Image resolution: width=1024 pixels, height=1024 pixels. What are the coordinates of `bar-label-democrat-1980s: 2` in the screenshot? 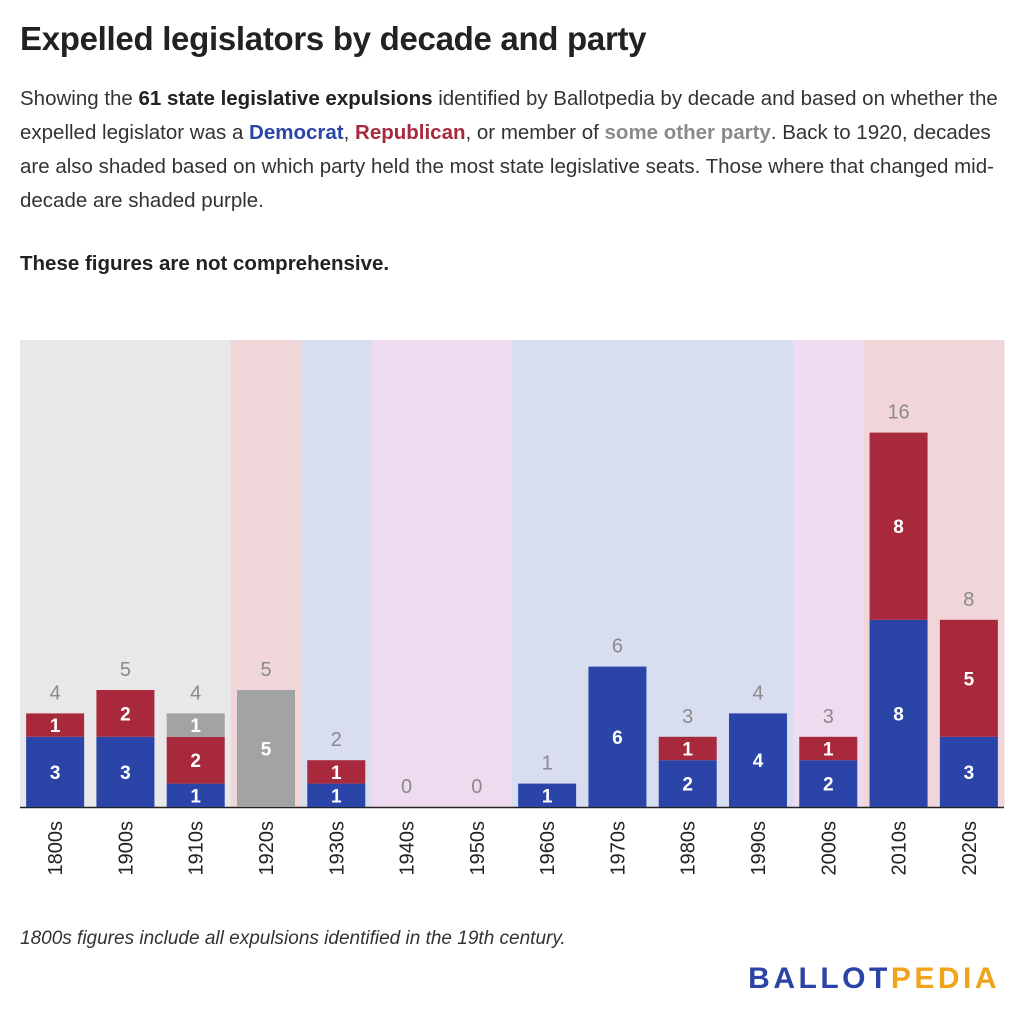 It's located at (687, 785).